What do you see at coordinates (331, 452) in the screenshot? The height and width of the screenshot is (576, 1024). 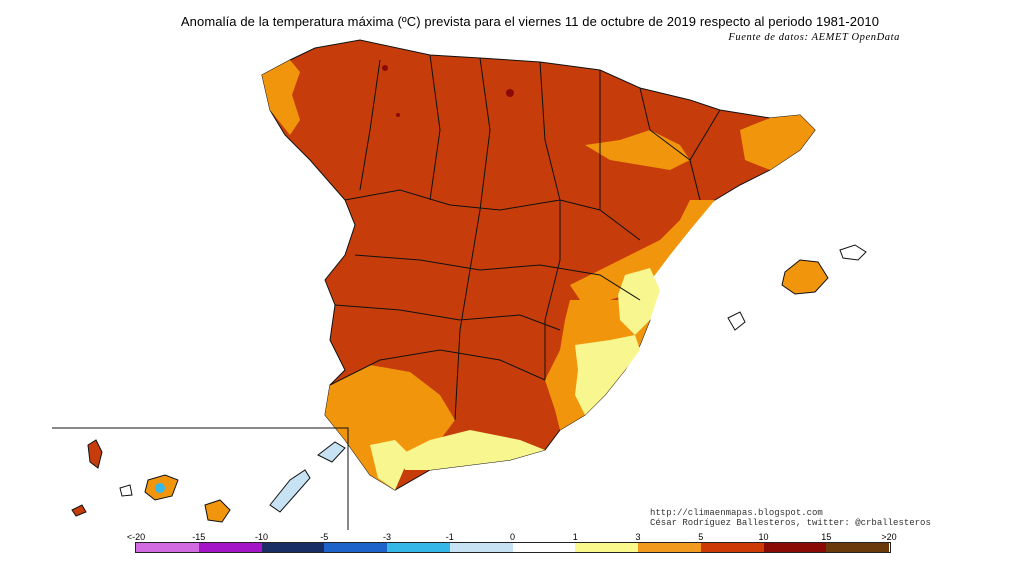 I see `lanzarote` at bounding box center [331, 452].